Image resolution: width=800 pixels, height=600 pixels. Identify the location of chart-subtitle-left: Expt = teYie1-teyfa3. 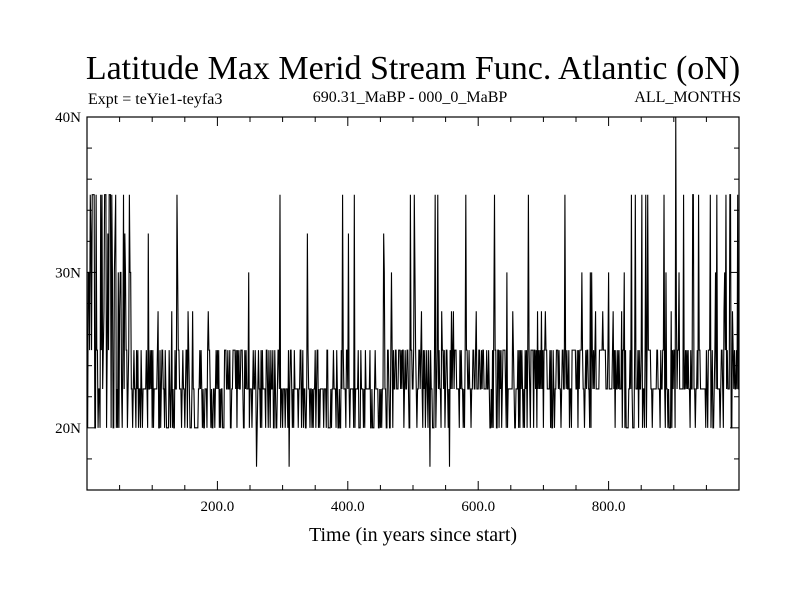
(155, 99).